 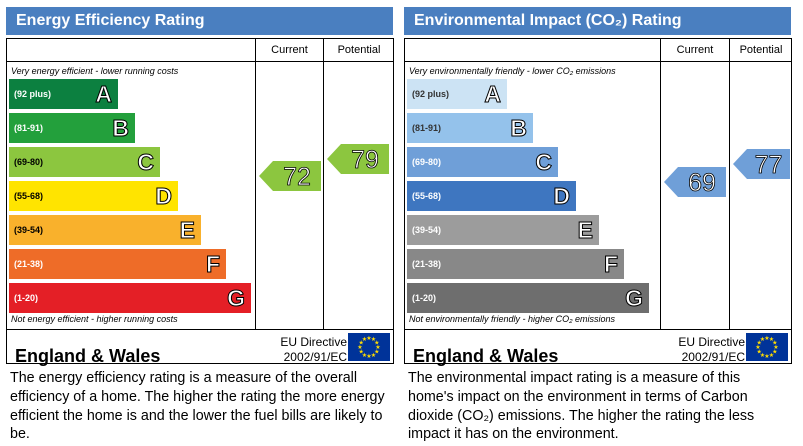 I want to click on rating-value: 79, so click(x=365, y=160).